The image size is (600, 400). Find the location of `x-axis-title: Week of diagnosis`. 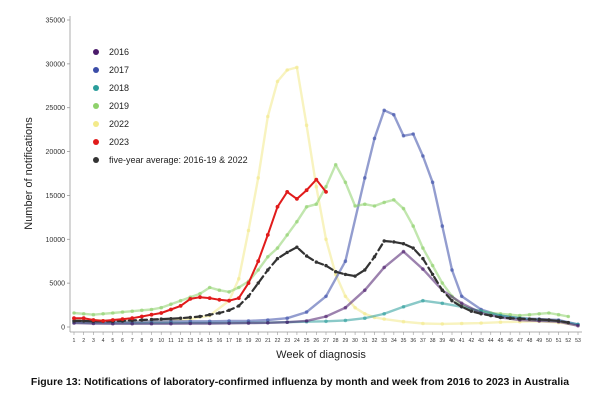

x-axis-title: Week of diagnosis is located at coordinates (321, 355).